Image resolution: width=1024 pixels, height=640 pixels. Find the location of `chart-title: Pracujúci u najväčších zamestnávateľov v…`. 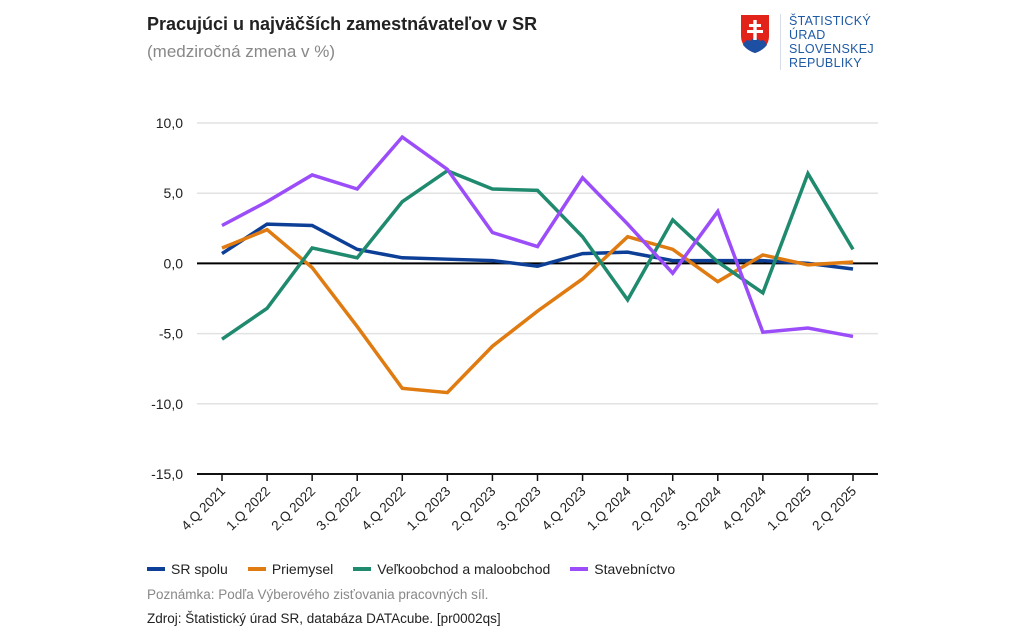

chart-title: Pracujúci u najväčších zamestnávateľov v… is located at coordinates (342, 24).